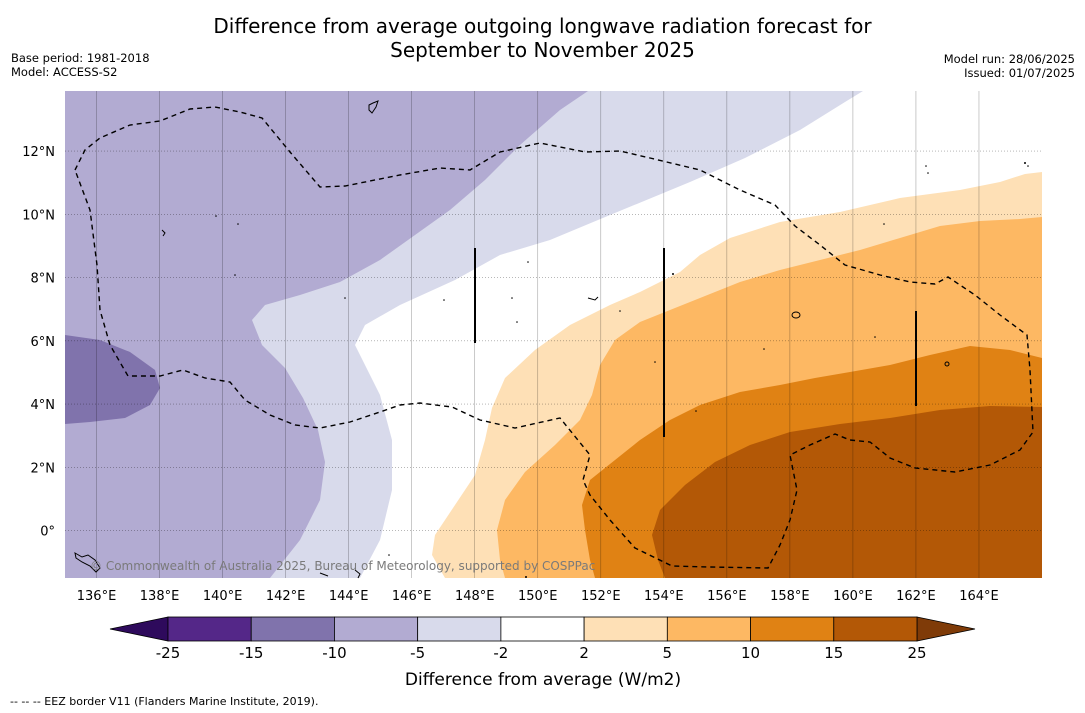 The image size is (1085, 713). What do you see at coordinates (947, 364) in the screenshot?
I see `island-kosrae` at bounding box center [947, 364].